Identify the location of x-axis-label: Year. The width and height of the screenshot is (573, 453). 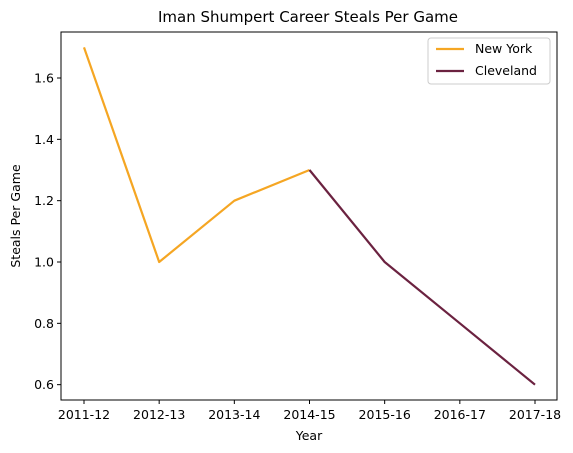
(309, 435).